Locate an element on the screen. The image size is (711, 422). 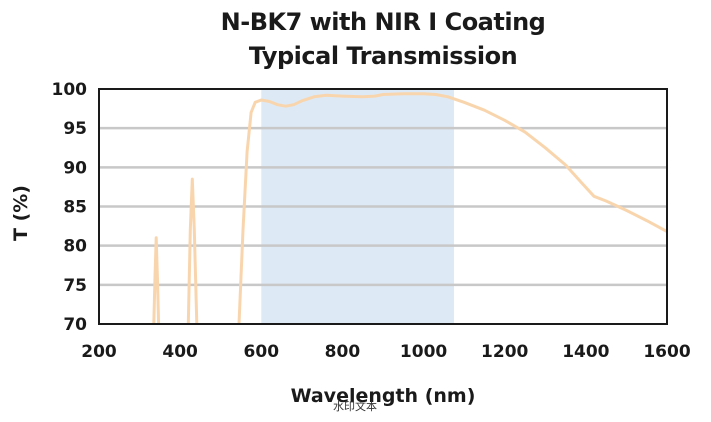
y-tick-label: 90 is located at coordinates (75, 168).